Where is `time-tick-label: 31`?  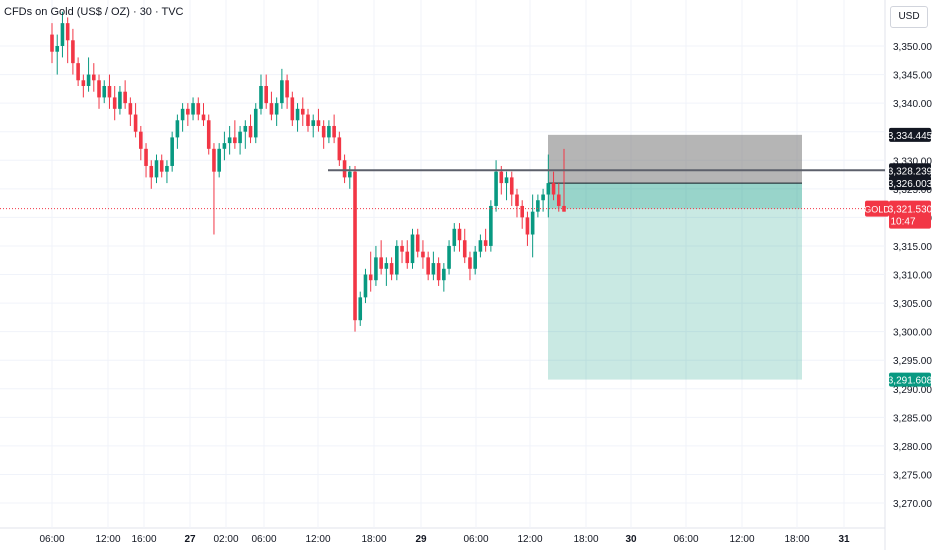
time-tick-label: 31 is located at coordinates (844, 539).